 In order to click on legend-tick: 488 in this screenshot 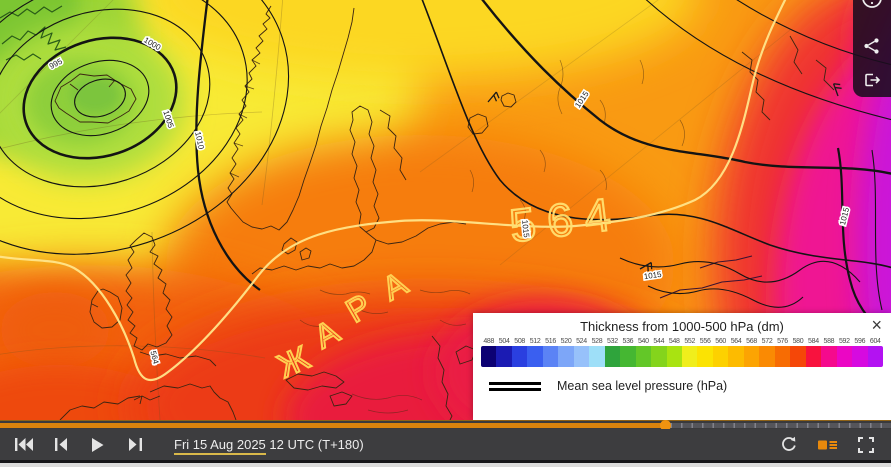, I will do `click(489, 341)`.